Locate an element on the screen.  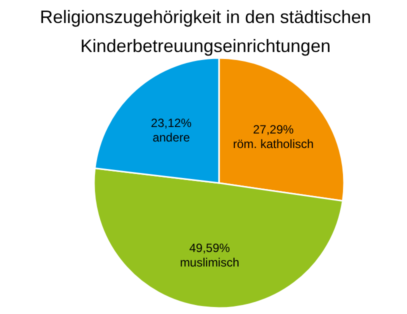
chart-title: Religionszugehörigkeit in den städtischen Kinderbetreuungseinrichtungen is located at coordinates (206, 31).